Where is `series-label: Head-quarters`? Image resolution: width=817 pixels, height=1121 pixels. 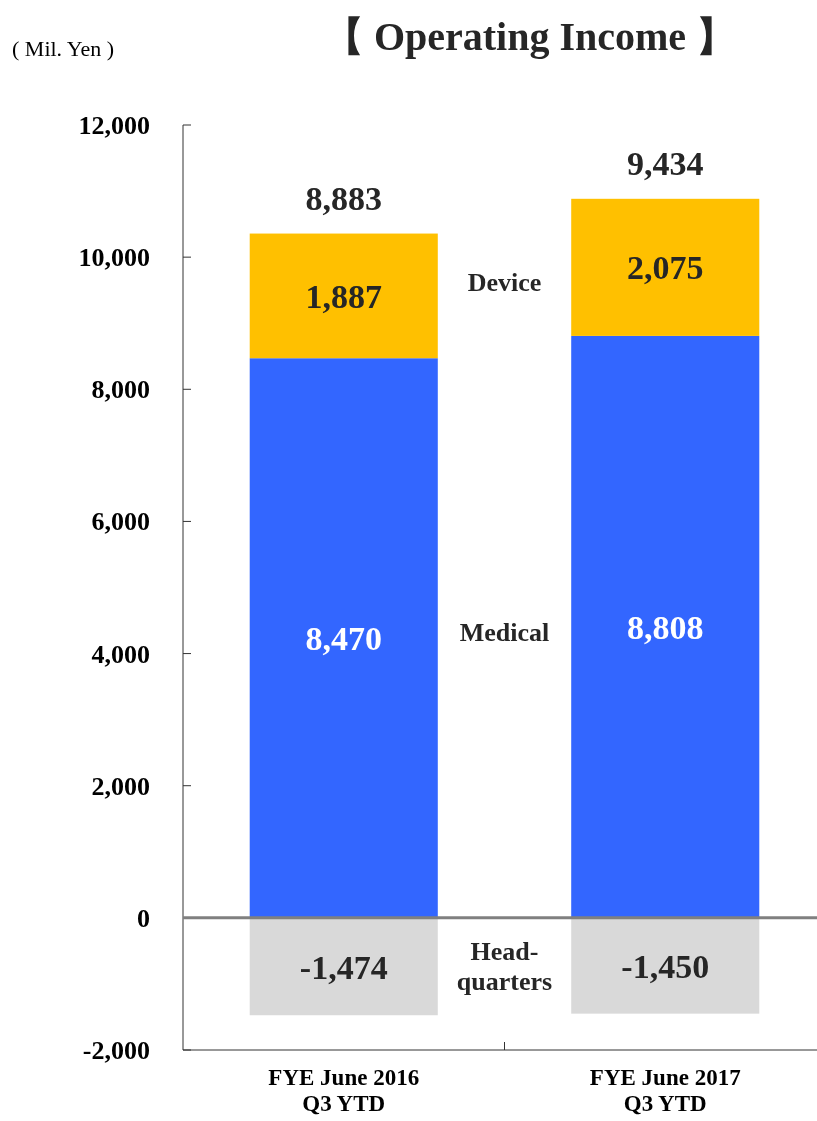 series-label: Head-quarters is located at coordinates (504, 966).